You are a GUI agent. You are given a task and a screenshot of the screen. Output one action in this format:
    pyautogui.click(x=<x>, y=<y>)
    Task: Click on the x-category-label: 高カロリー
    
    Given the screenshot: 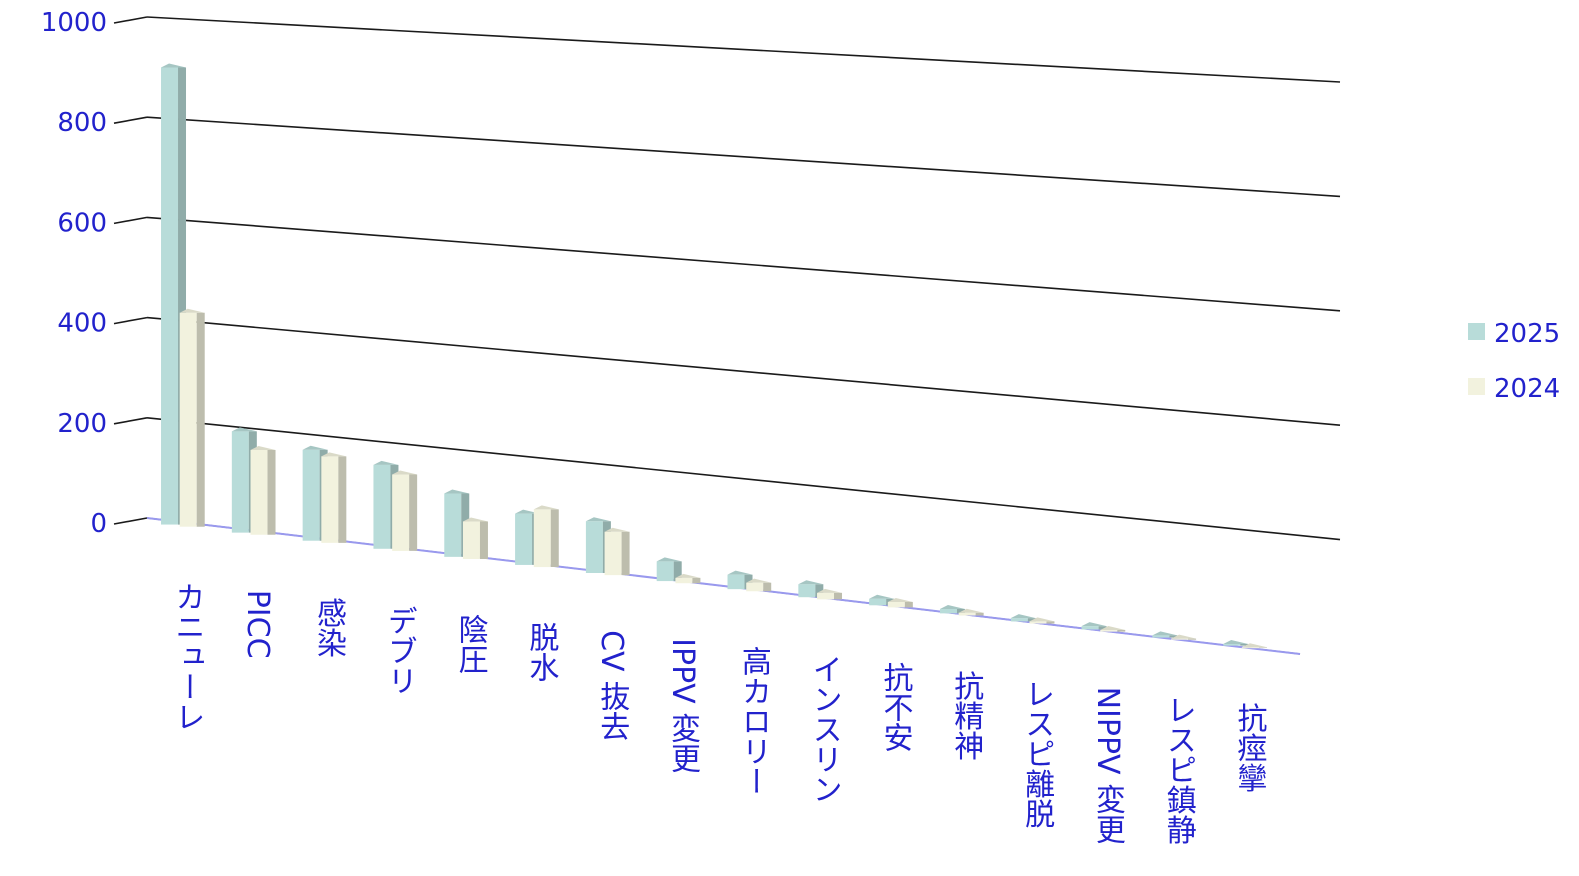 What is the action you would take?
    pyautogui.click(x=753, y=721)
    